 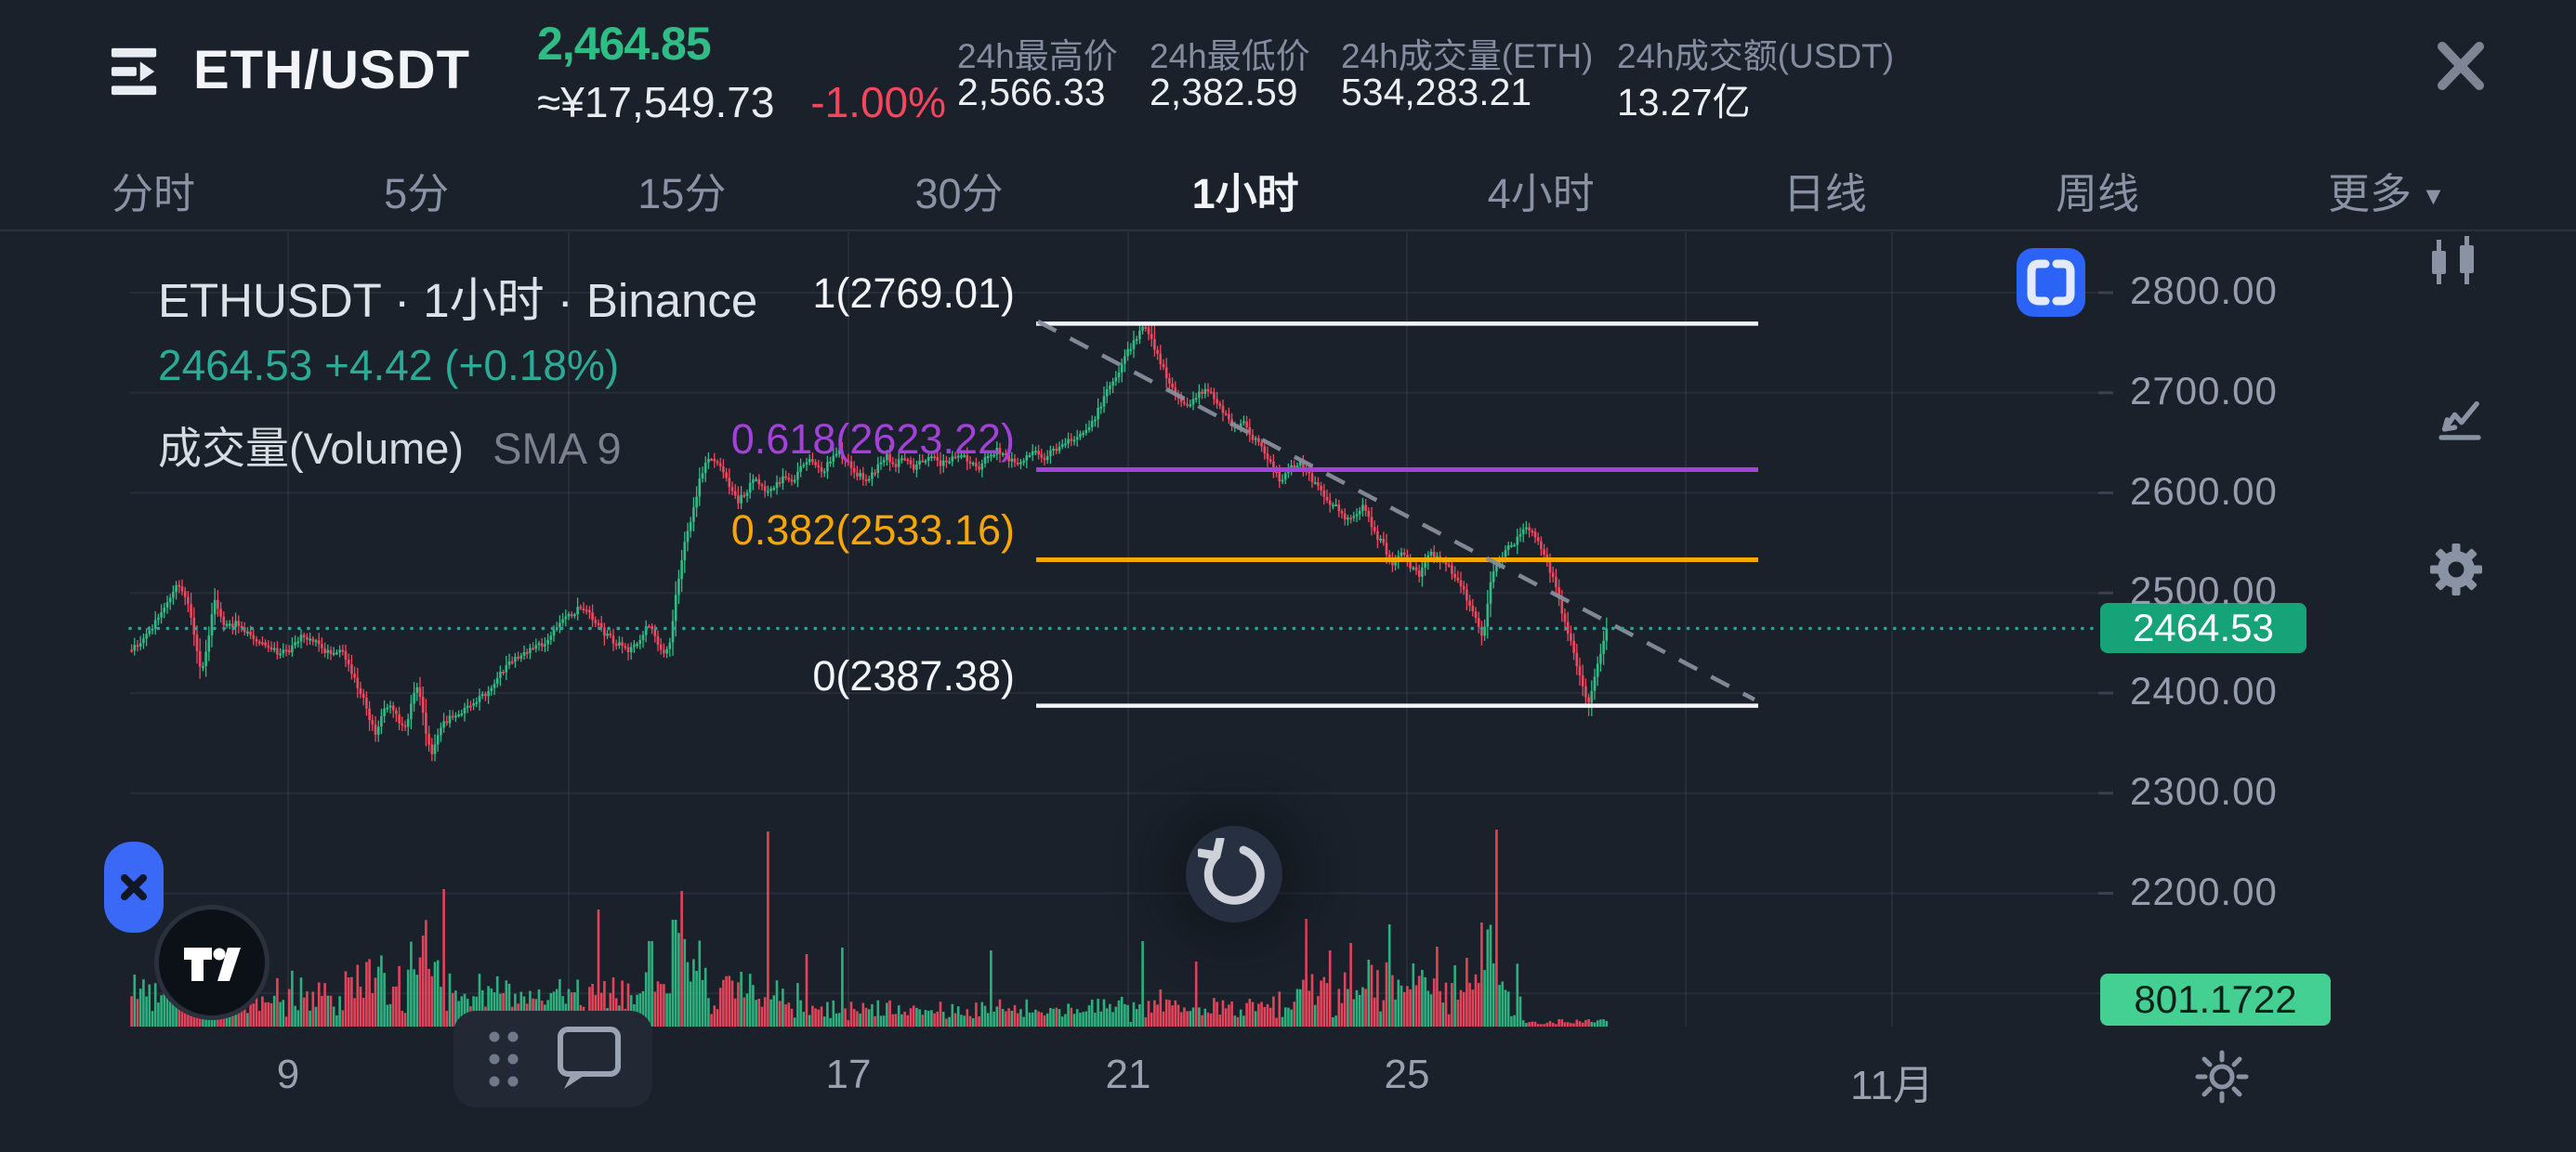 I want to click on y-tick-4: 2400.00, so click(x=2204, y=691).